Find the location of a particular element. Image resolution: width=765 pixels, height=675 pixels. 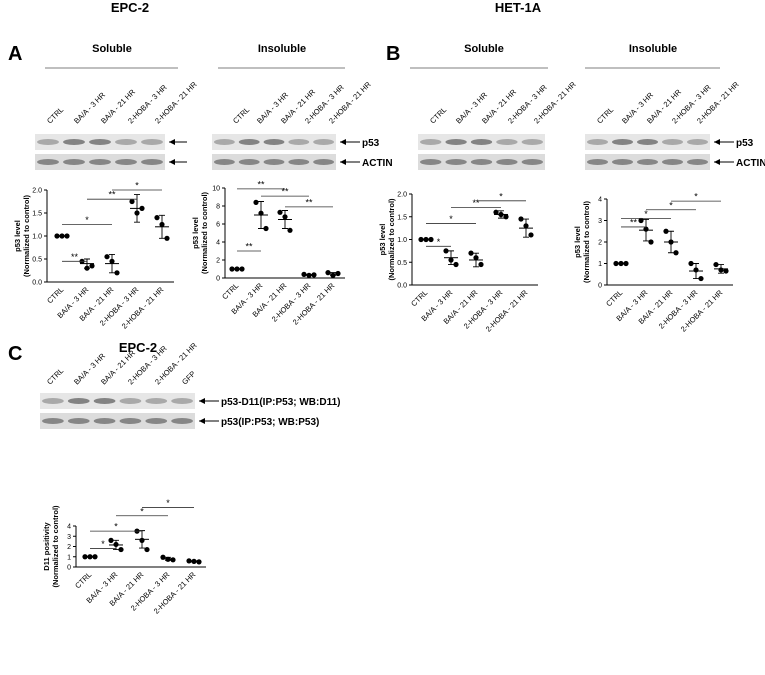

y-axis-label: (Normalized to control) is located at coordinates (586, 241).